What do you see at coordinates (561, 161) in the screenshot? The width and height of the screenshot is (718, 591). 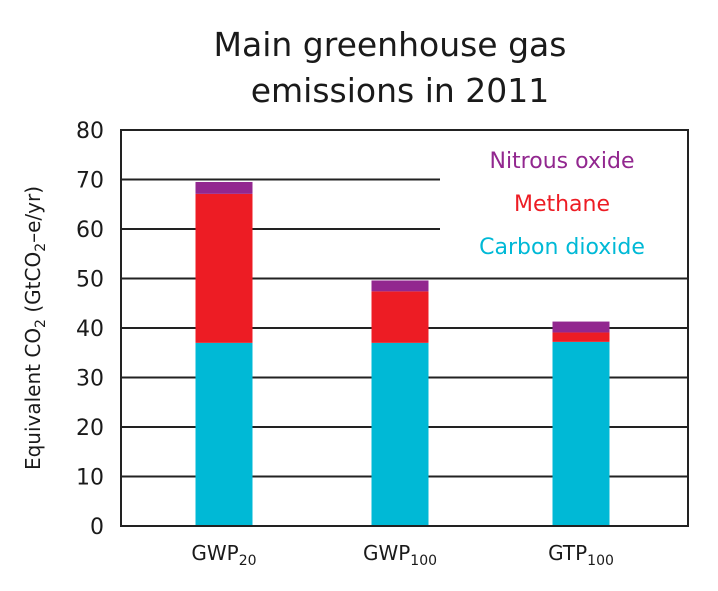 I see `legend-item: Nitrous oxide` at bounding box center [561, 161].